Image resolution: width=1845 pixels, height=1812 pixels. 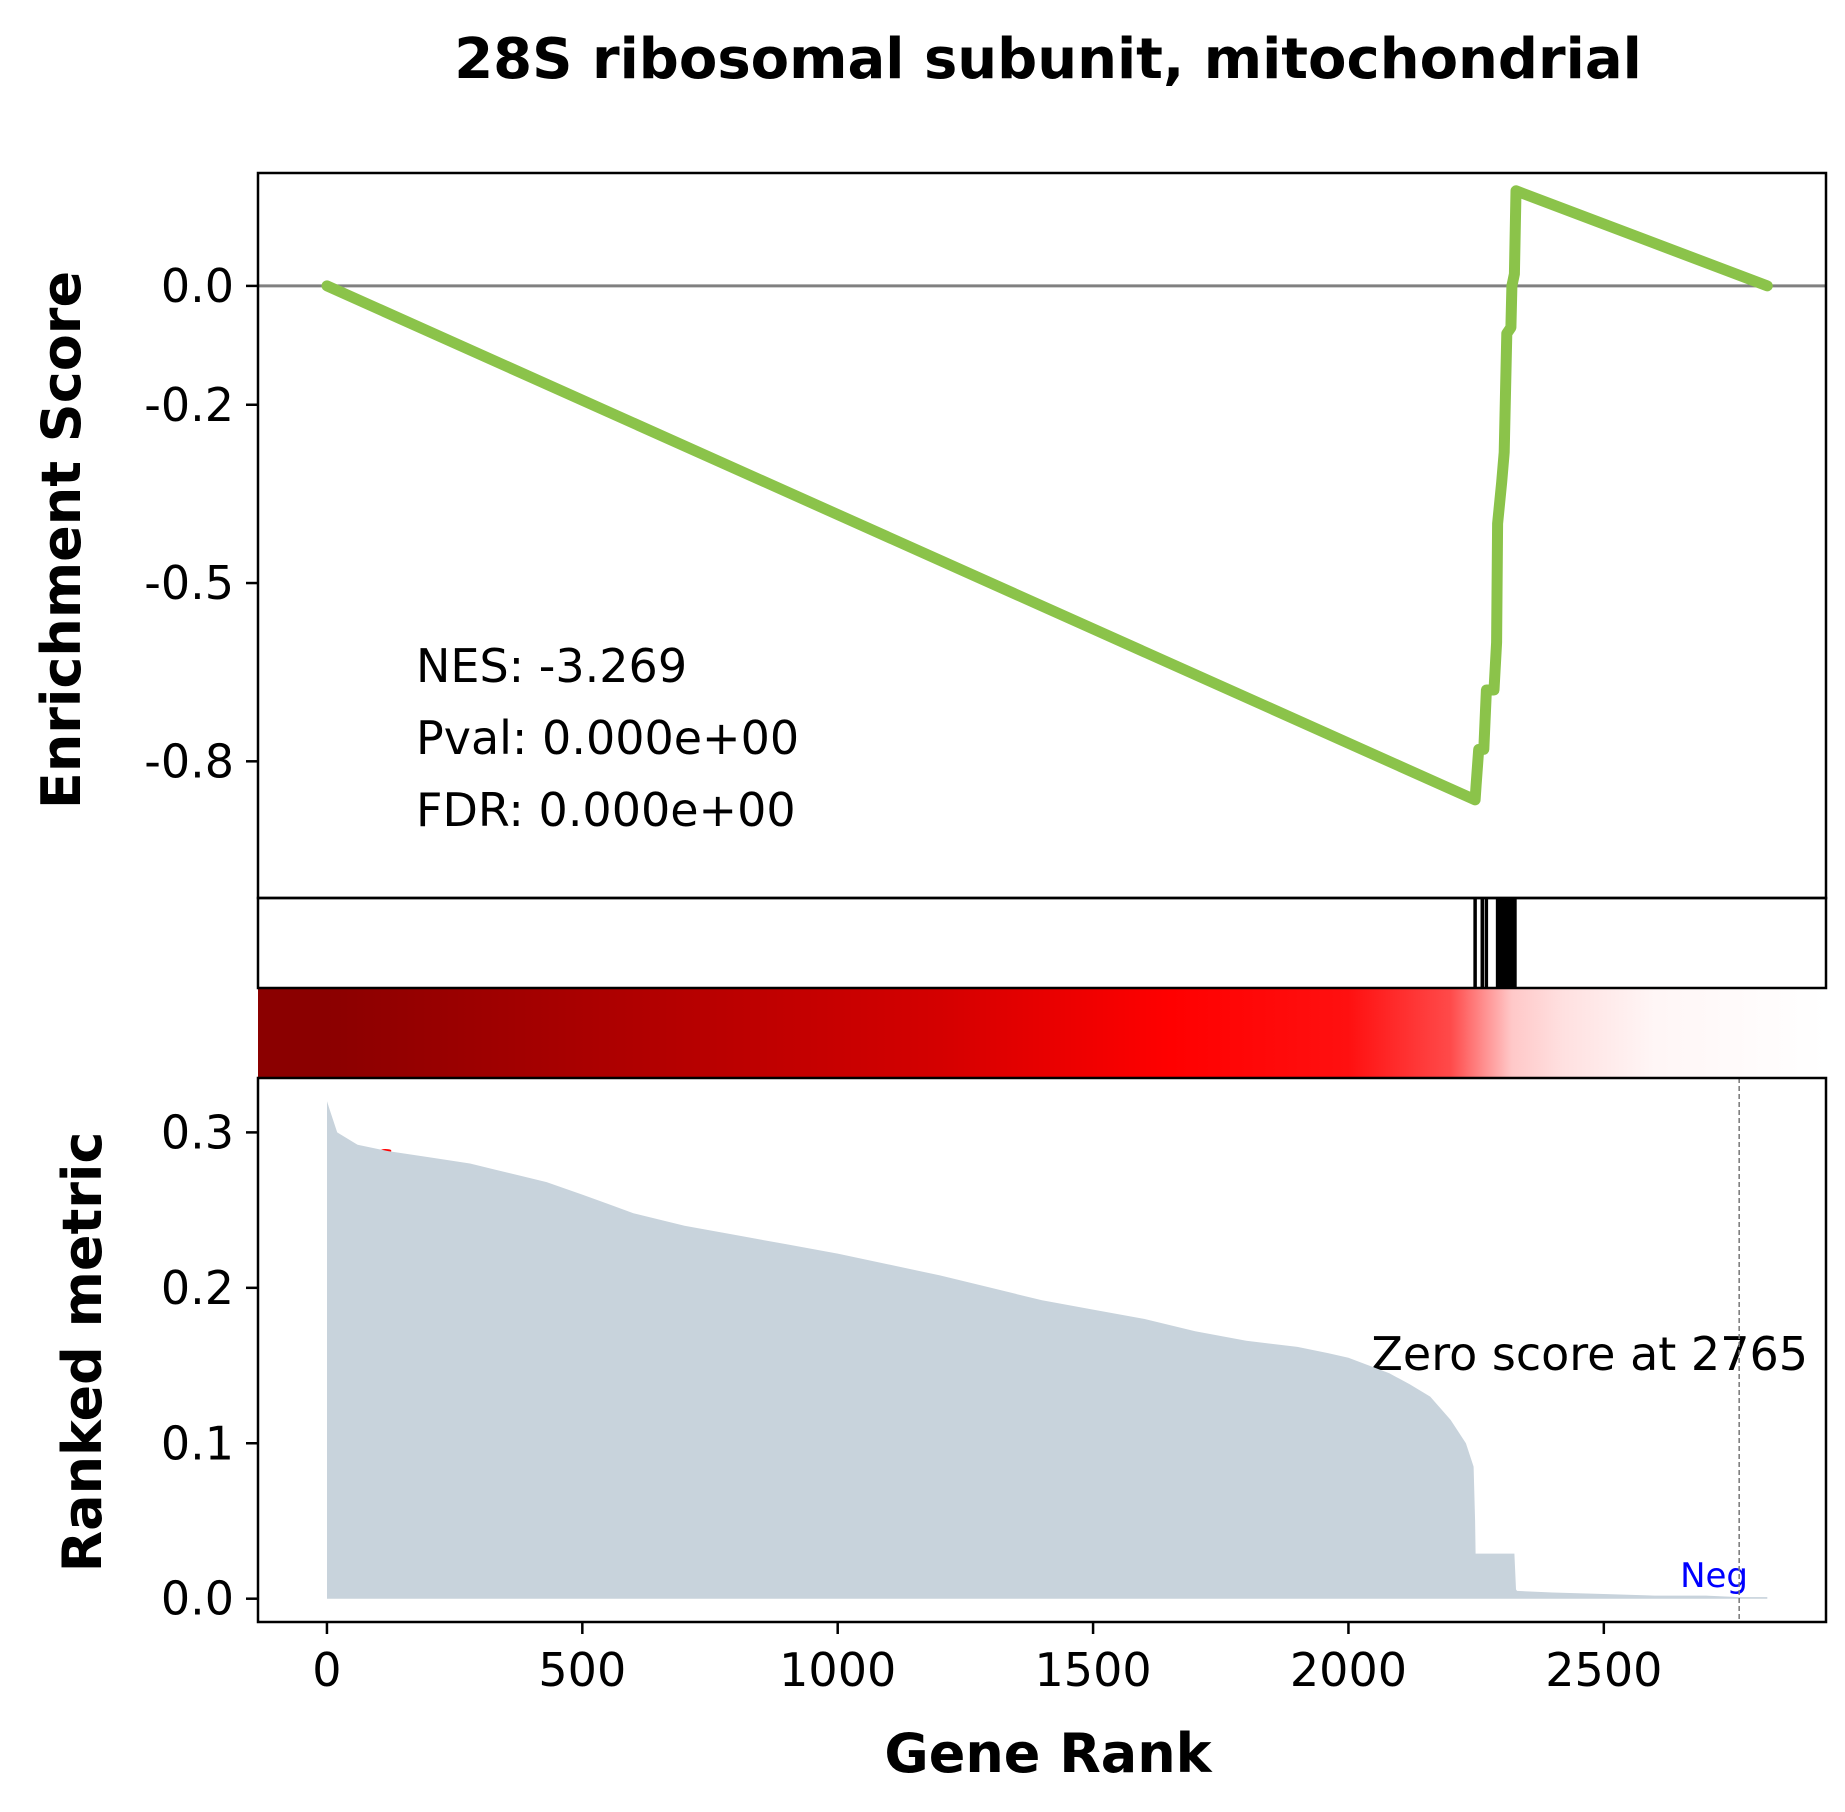 What do you see at coordinates (1348, 1670) in the screenshot?
I see `x-tick-label: 2000` at bounding box center [1348, 1670].